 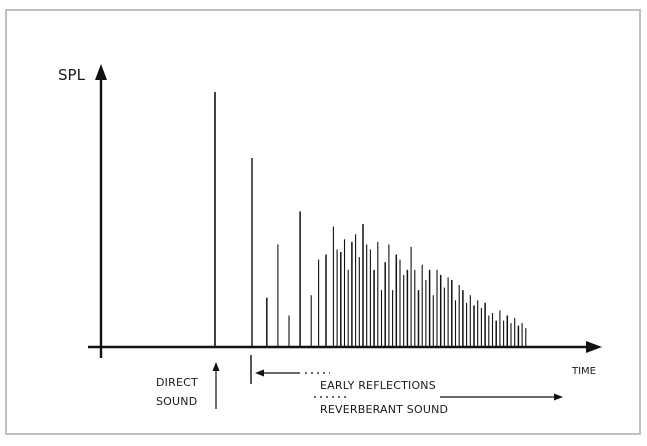 I want to click on y-axis-label: SPL, so click(x=72, y=75).